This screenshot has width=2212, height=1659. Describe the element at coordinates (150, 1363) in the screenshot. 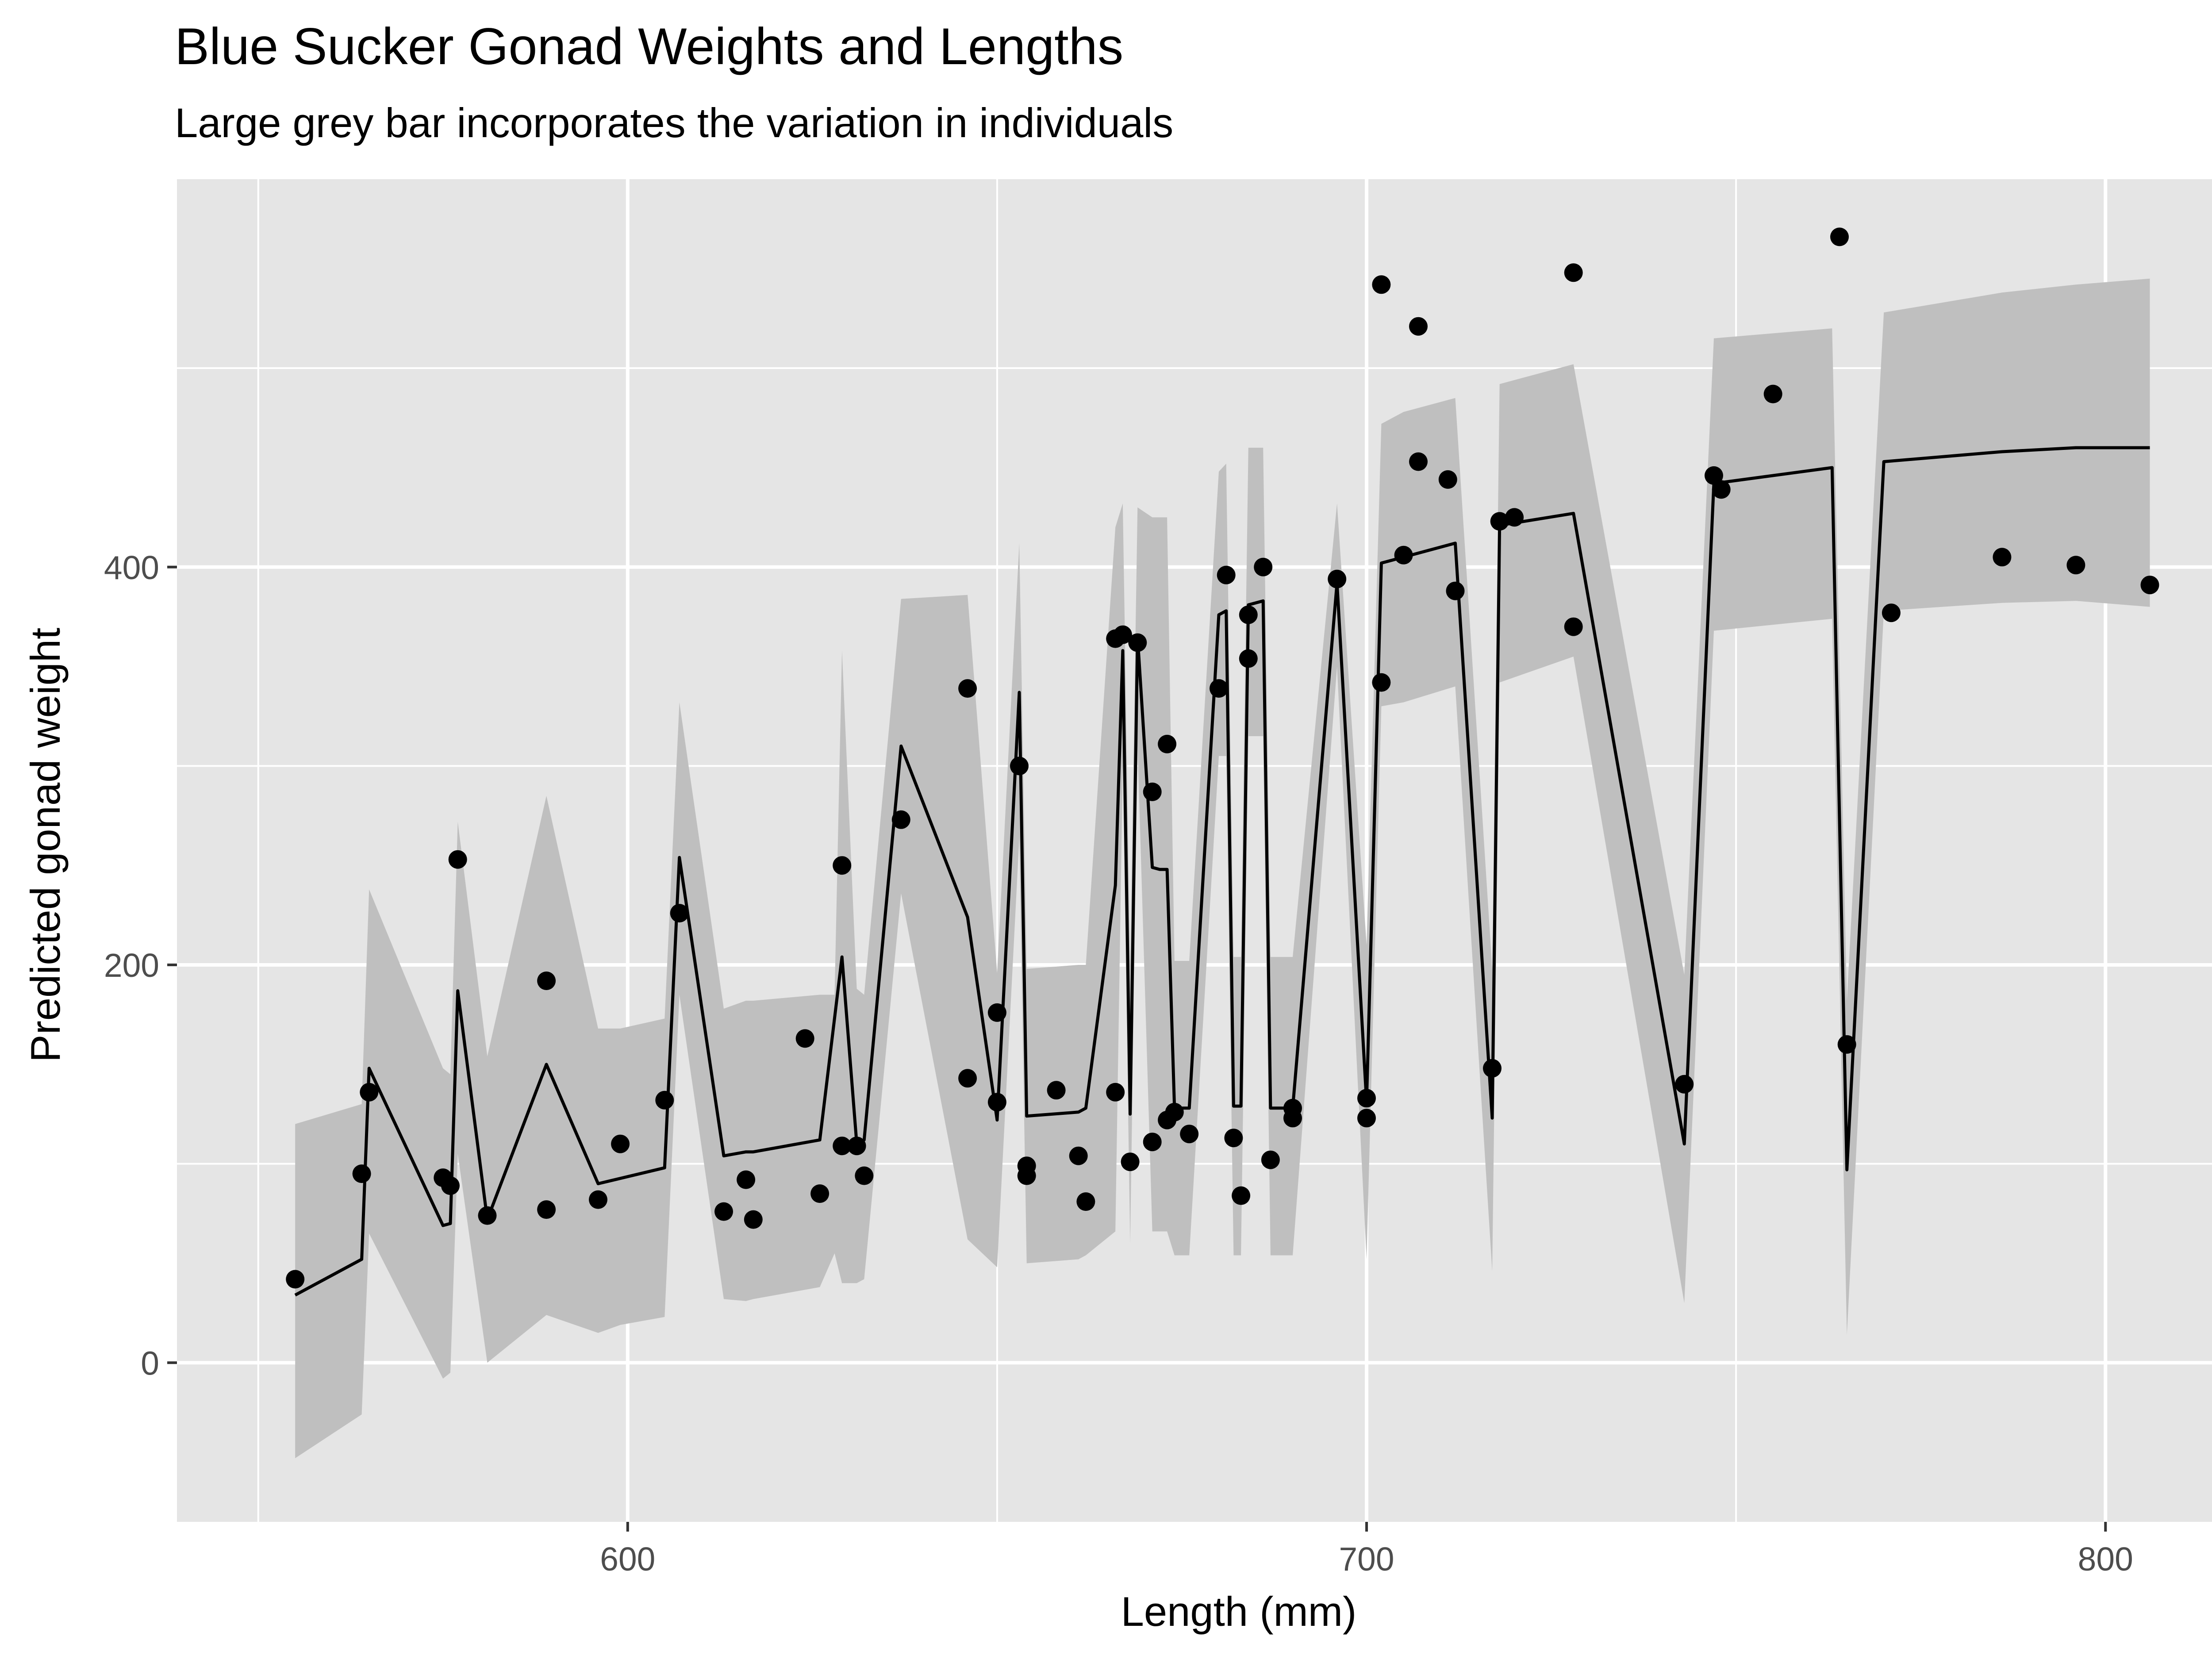

I see `y-tick-label: 0` at that location.